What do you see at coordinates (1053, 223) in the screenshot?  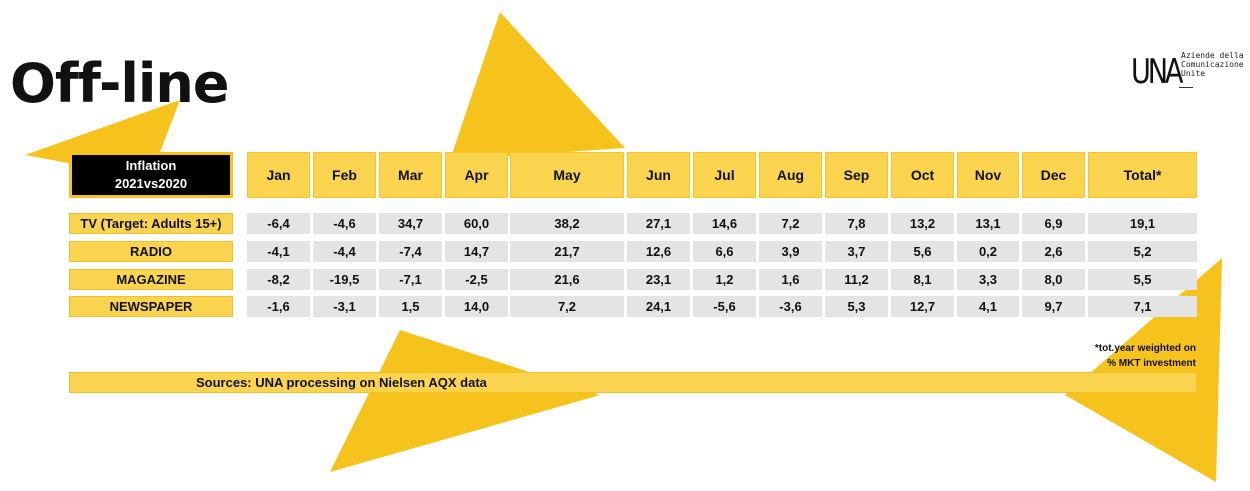 I see `table-cell: 6,9` at bounding box center [1053, 223].